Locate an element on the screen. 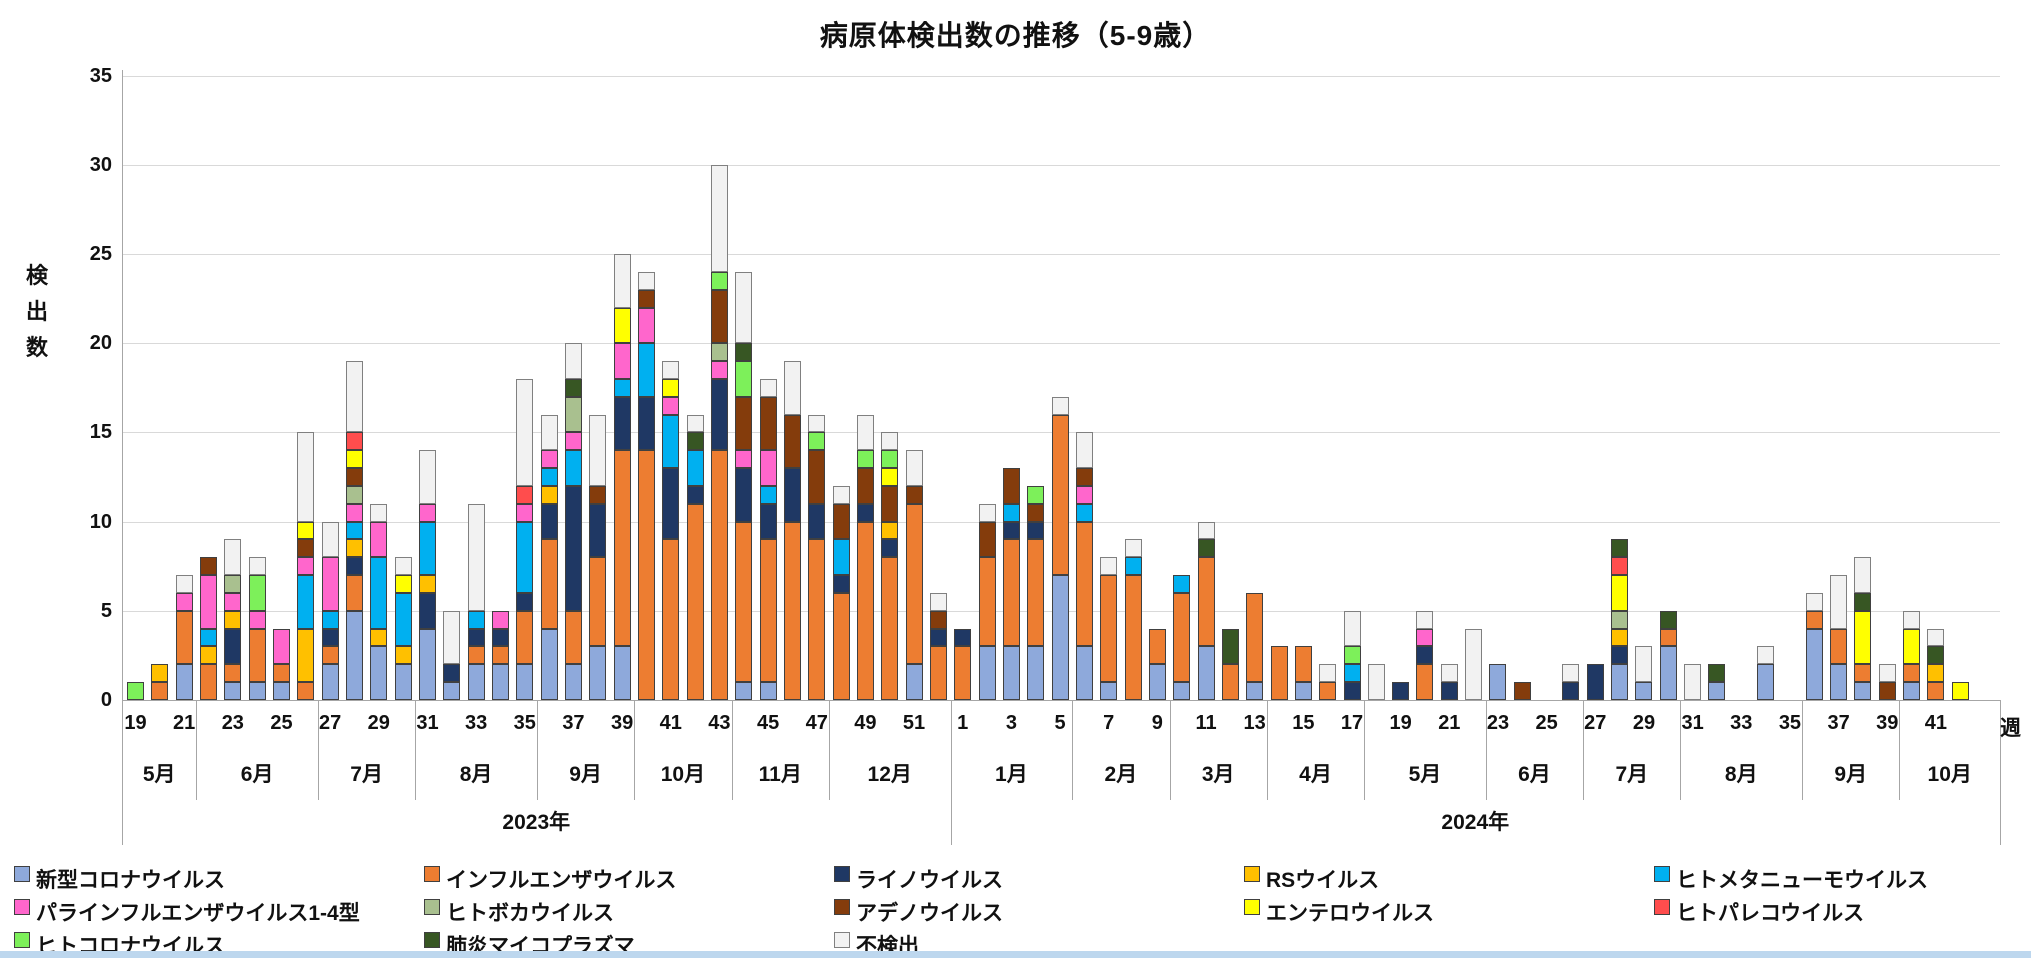  week-tick-label: 27 is located at coordinates (1595, 723).